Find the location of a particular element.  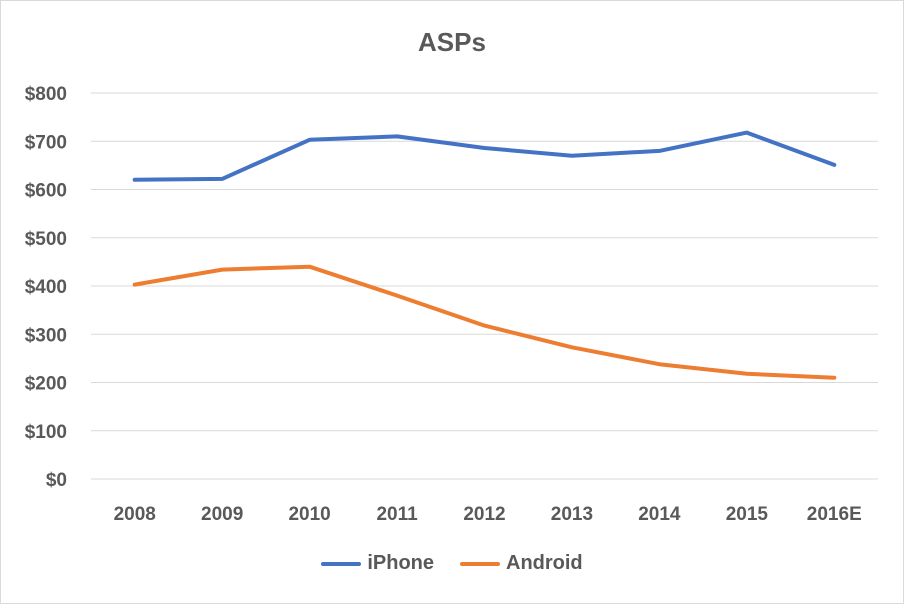

chart-title: ASPs is located at coordinates (452, 42).